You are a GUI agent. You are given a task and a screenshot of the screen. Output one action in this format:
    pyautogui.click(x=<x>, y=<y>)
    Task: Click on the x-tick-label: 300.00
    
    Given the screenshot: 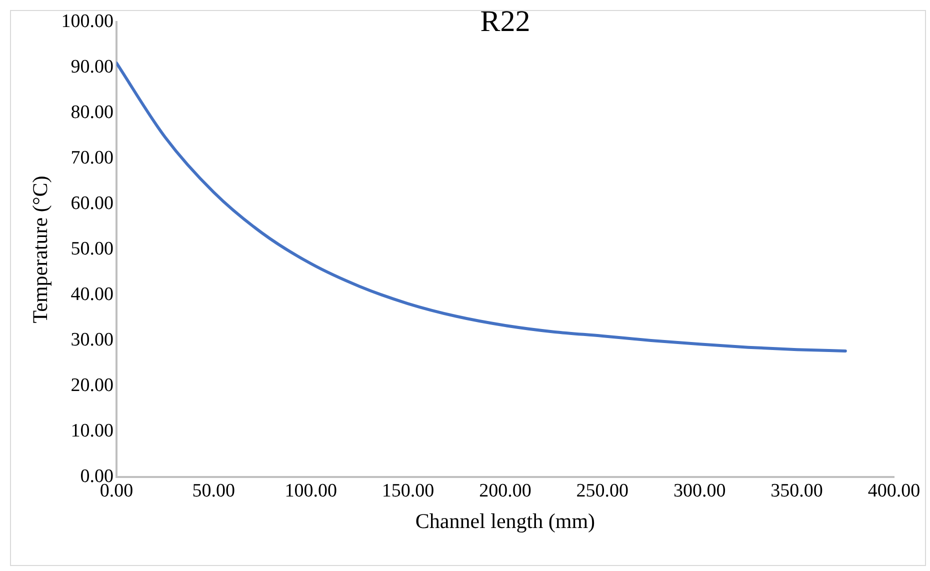 What is the action you would take?
    pyautogui.click(x=699, y=491)
    